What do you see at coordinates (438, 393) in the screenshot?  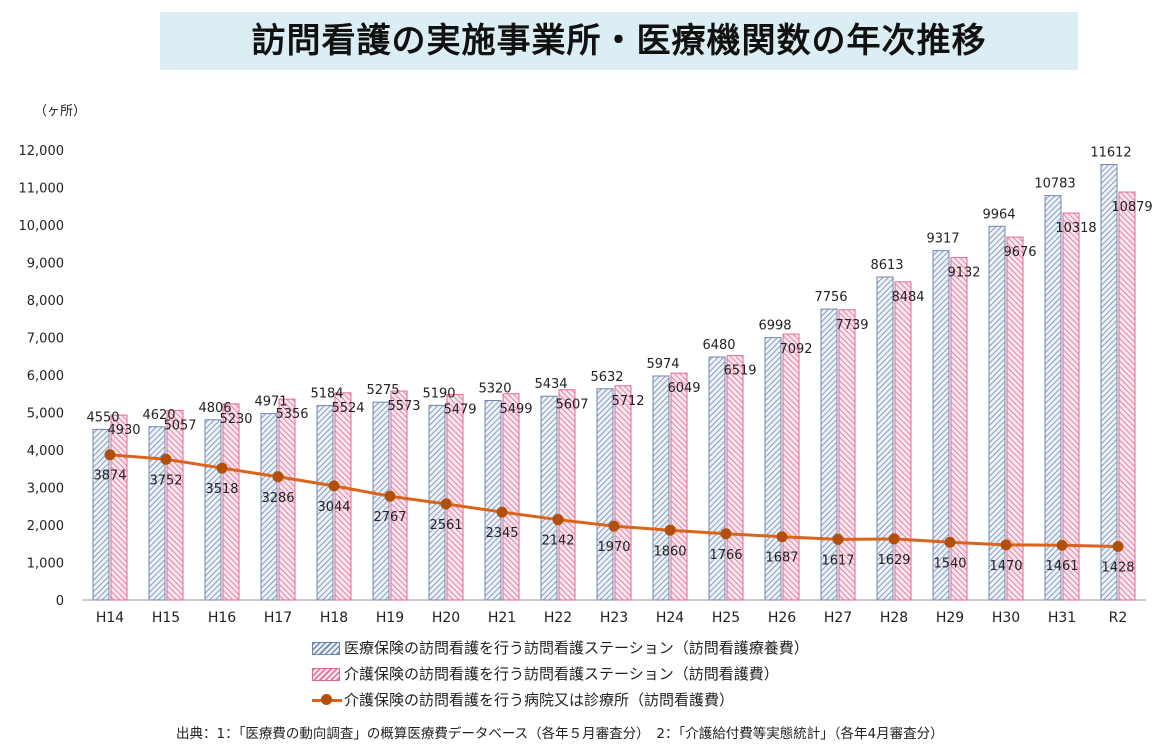 I see `data-label-series1: 5190` at bounding box center [438, 393].